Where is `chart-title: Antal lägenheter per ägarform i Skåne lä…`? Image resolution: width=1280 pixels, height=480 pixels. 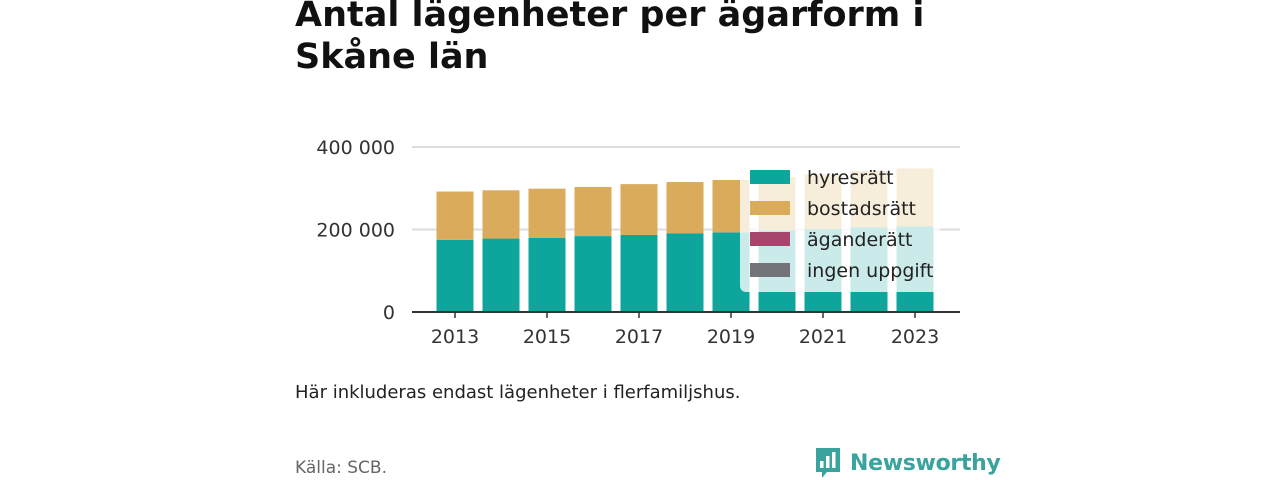
chart-title: Antal lägenheter per ägarform i Skåne lä… is located at coordinates (610, 38).